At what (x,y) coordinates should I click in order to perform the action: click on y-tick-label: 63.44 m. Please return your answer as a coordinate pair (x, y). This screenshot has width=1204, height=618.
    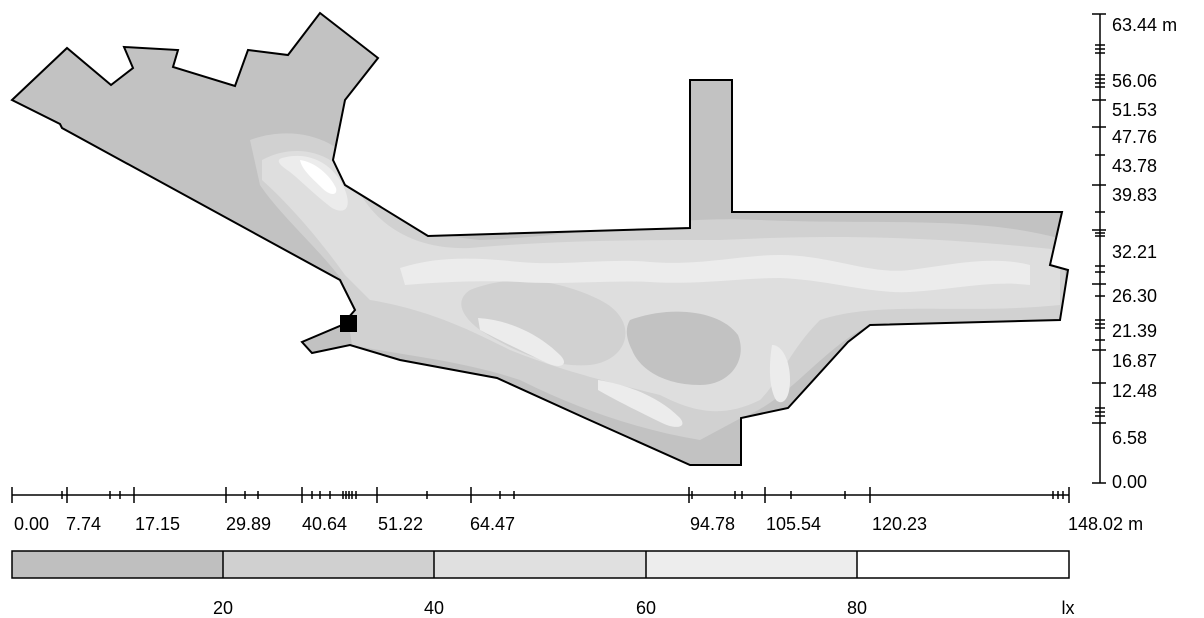
    Looking at the image, I should click on (1144, 25).